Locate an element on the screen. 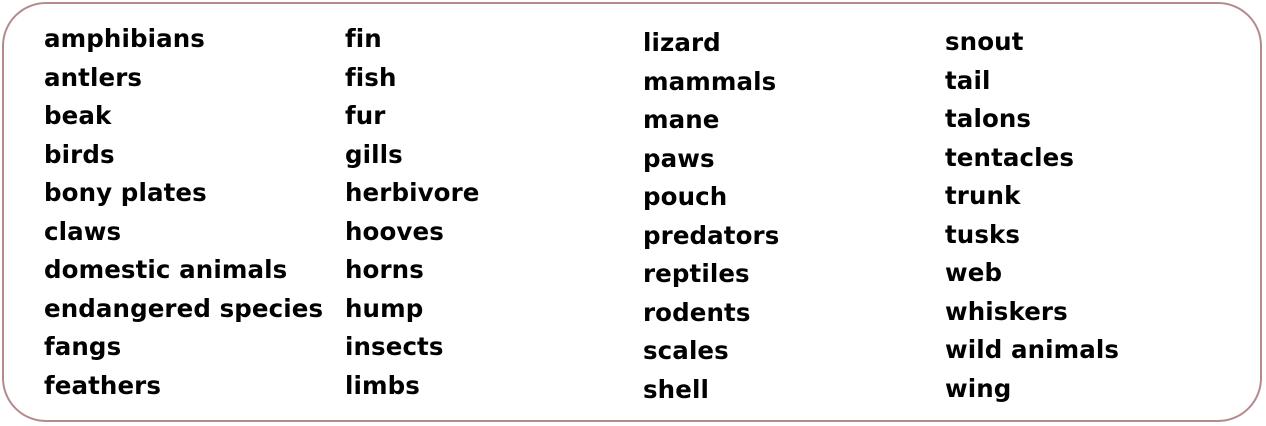 The width and height of the screenshot is (1266, 426). word-item: fur is located at coordinates (365, 115).